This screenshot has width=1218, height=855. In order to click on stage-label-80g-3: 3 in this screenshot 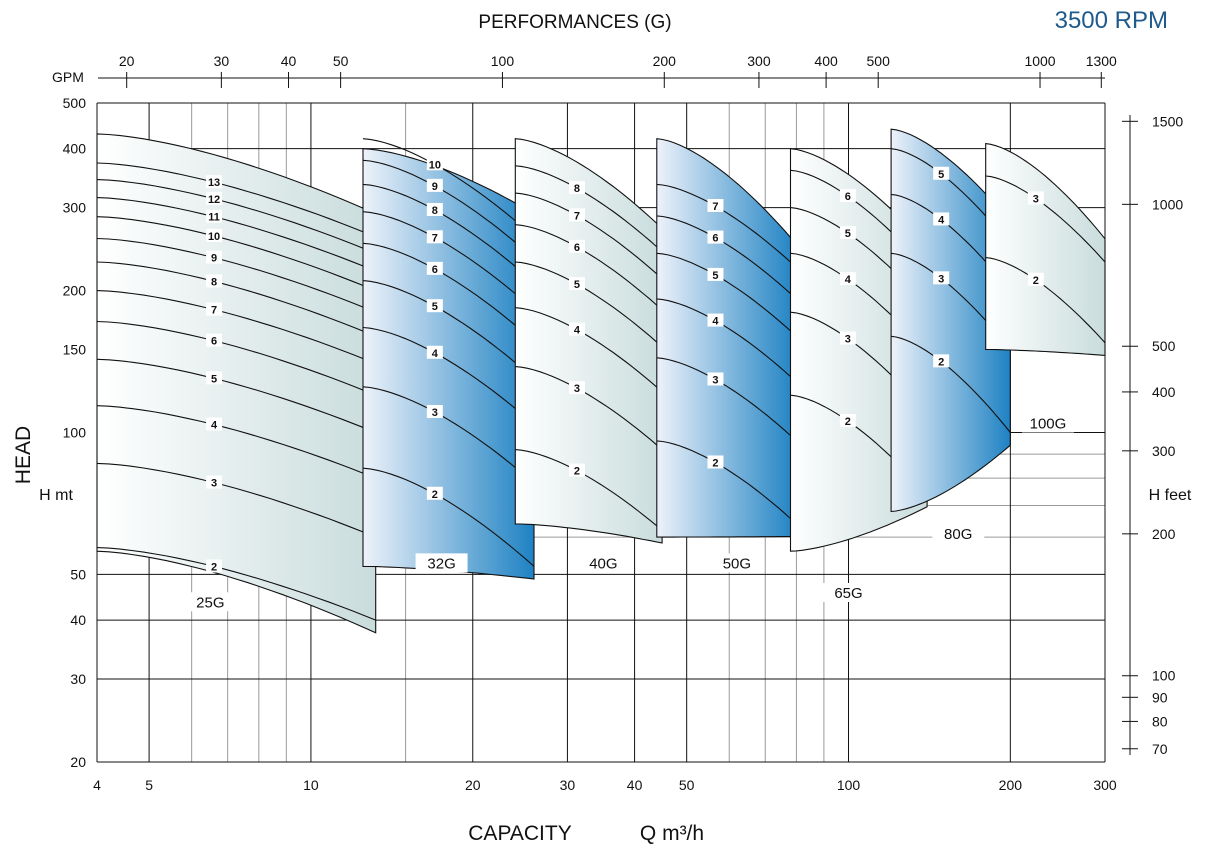, I will do `click(941, 279)`.